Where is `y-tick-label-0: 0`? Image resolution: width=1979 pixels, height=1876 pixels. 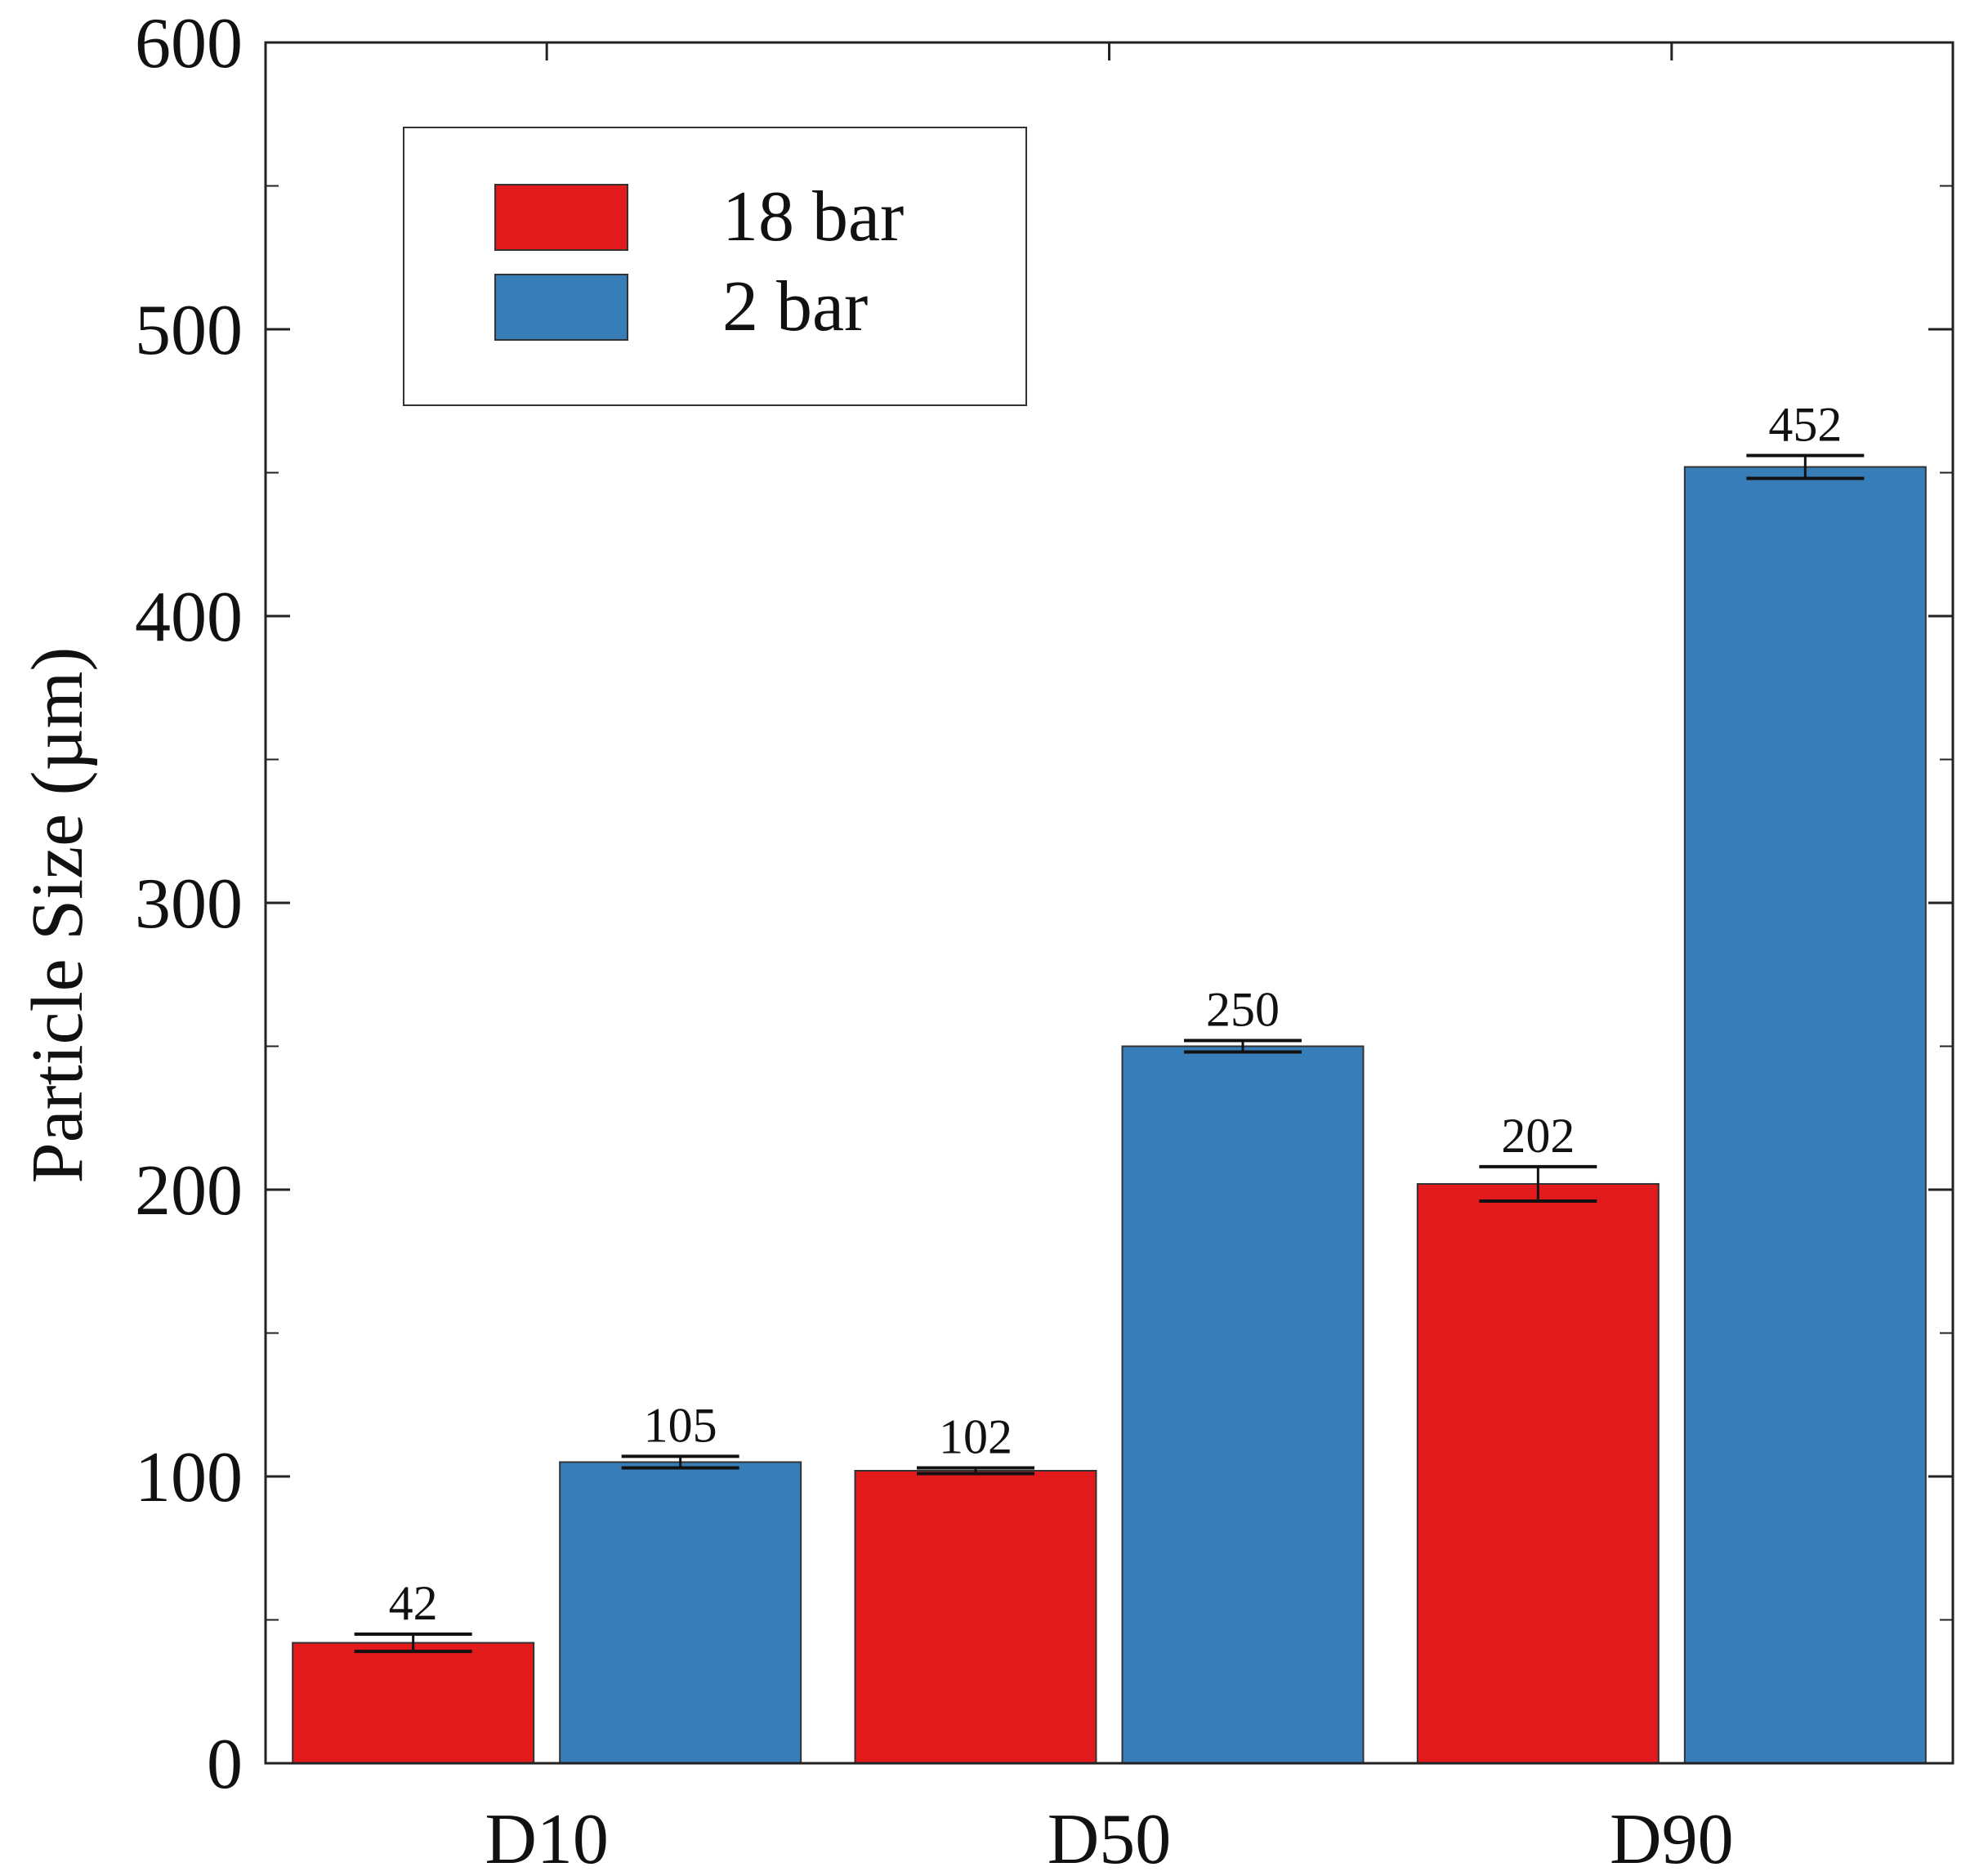
y-tick-label-0: 0 is located at coordinates (225, 1764).